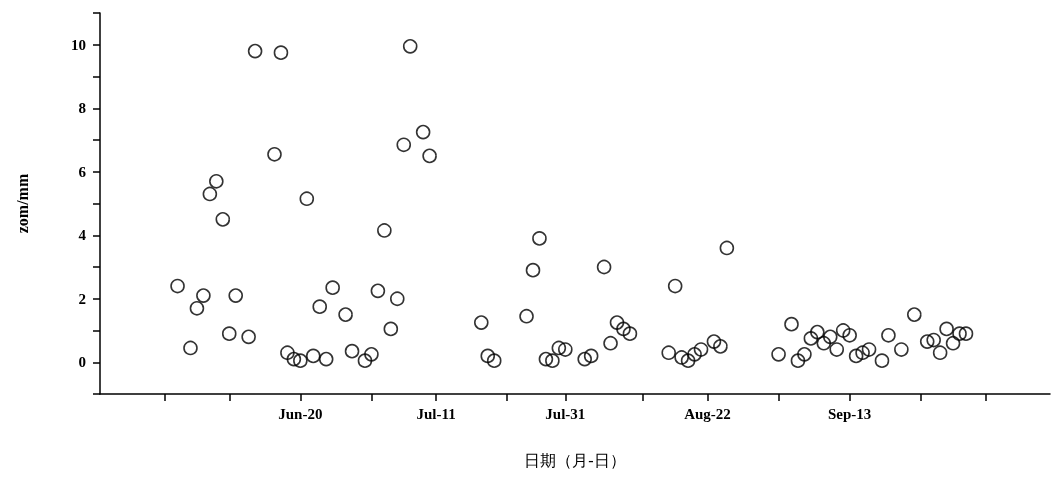 The image size is (1058, 482). Describe the element at coordinates (82, 108) in the screenshot. I see `y-tick-label: 8` at that location.